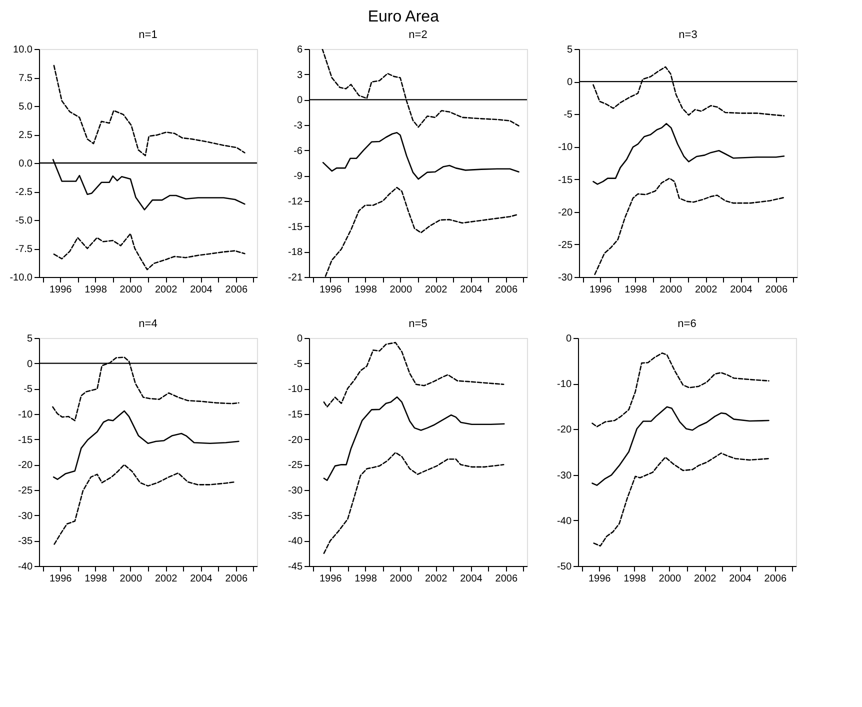 This screenshot has height=707, width=862. Describe the element at coordinates (25, 164) in the screenshot. I see `y-tick-label: 0.0` at that location.